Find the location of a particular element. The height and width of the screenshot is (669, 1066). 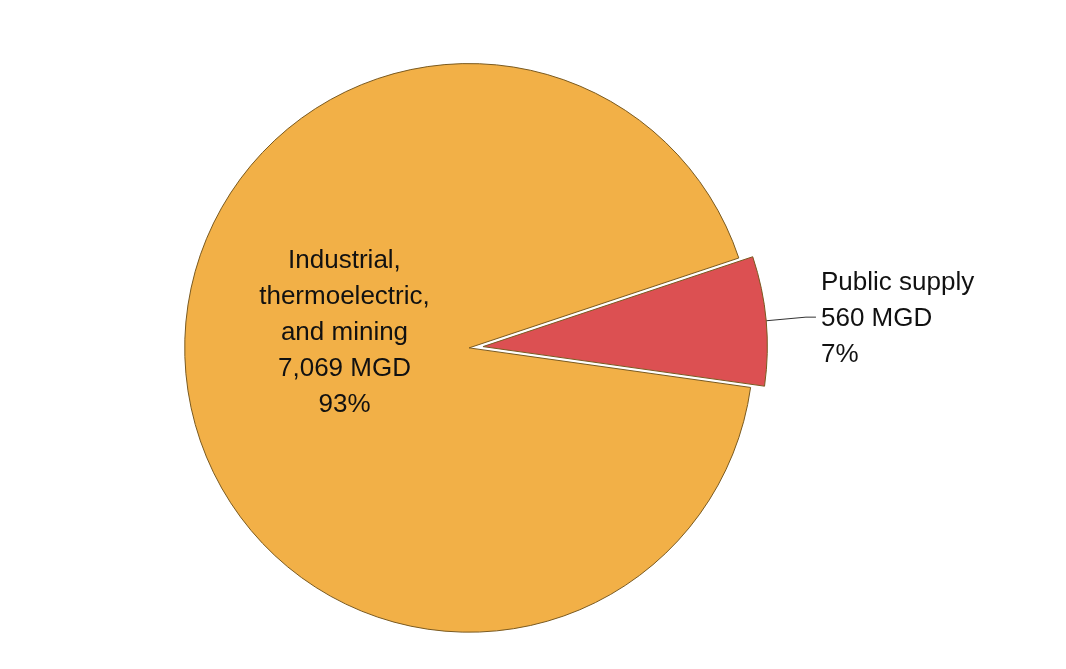

slice-label: Public supply is located at coordinates (897, 281).